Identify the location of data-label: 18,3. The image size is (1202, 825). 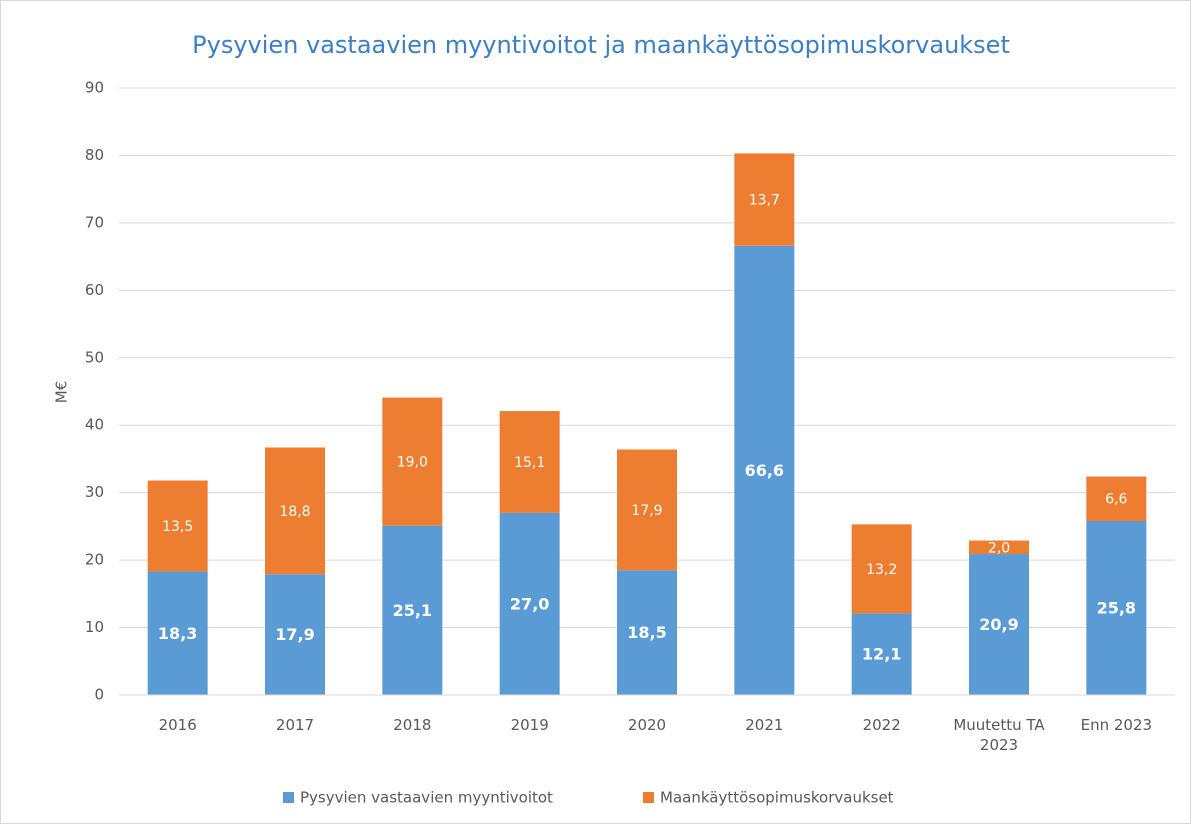
(177, 633).